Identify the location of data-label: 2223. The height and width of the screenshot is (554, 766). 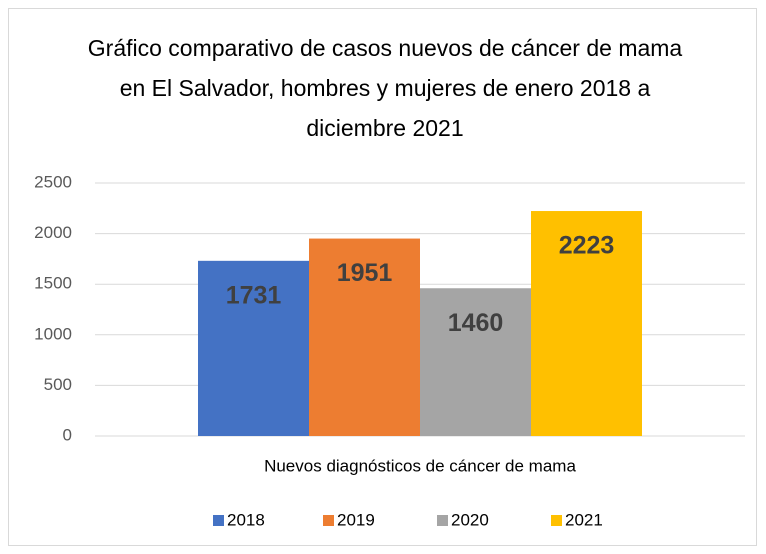
(587, 246).